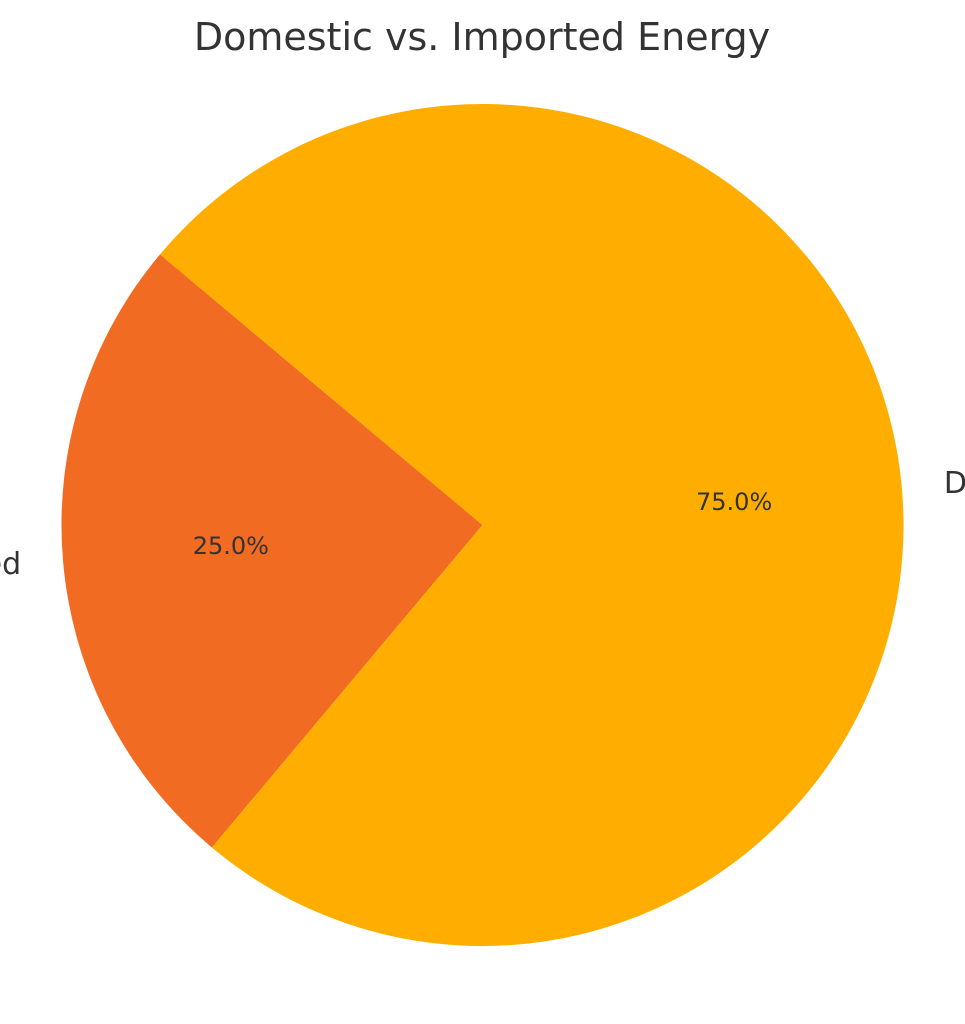 This screenshot has width=965, height=1024. I want to click on slice-label-domestic: Domestic, so click(954, 483).